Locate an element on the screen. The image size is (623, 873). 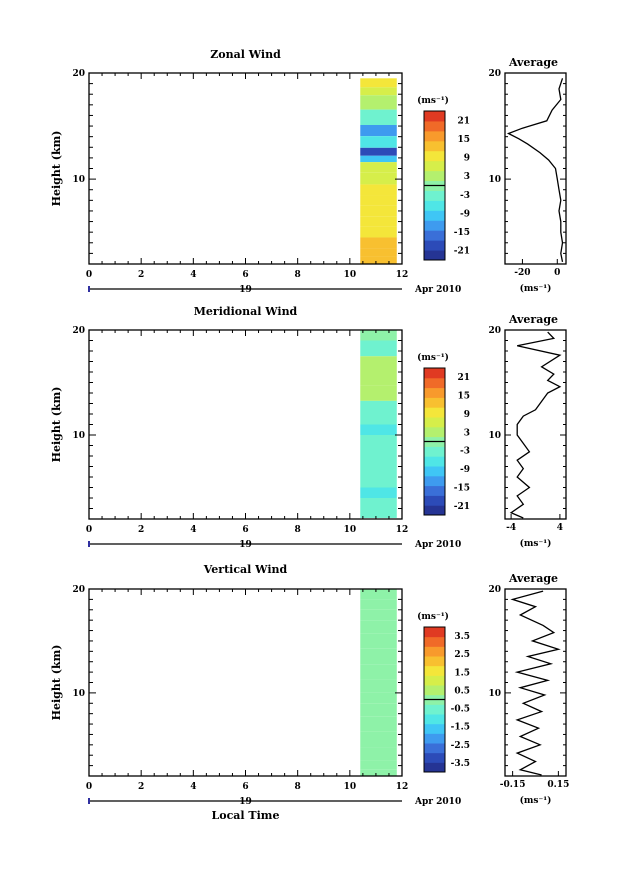
colorbar-tick-label: -1.5 is located at coordinates (460, 728).